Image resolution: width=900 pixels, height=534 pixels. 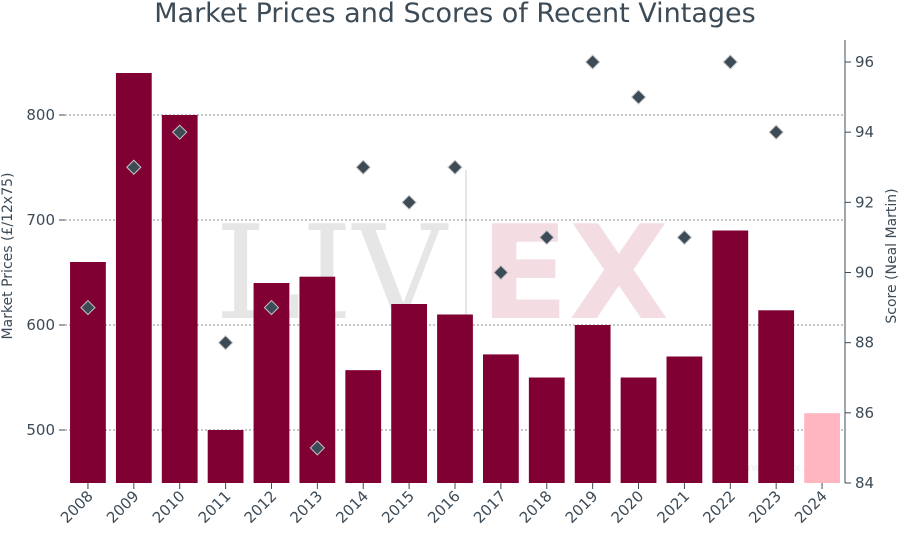 What do you see at coordinates (88, 307) in the screenshot?
I see `score-marker-2008` at bounding box center [88, 307].